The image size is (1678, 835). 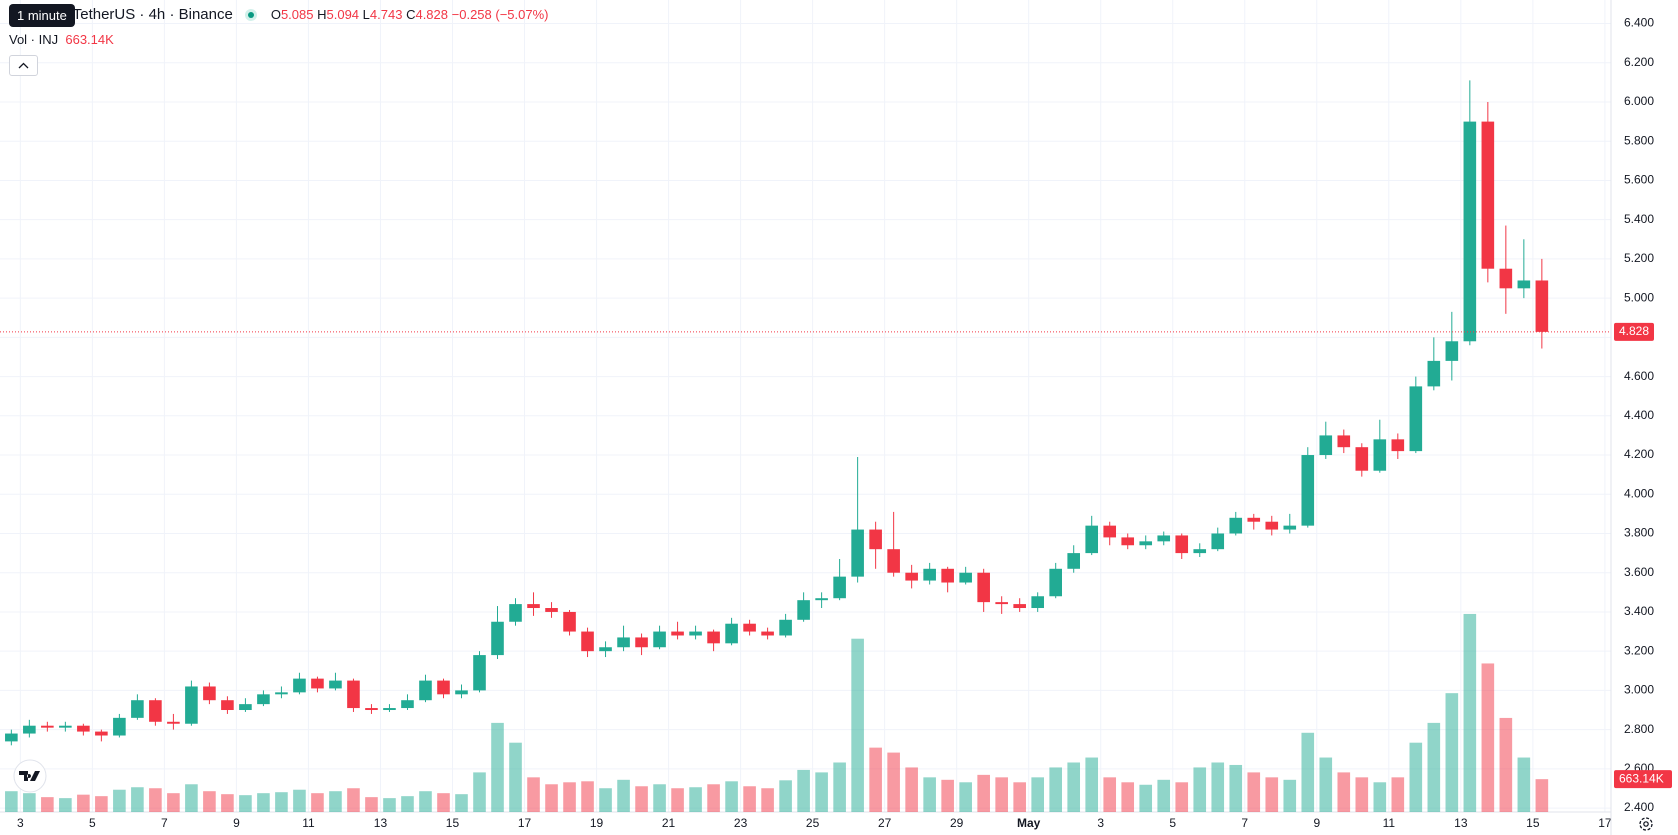 I want to click on y-tick-label: 4.000, so click(x=1639, y=493).